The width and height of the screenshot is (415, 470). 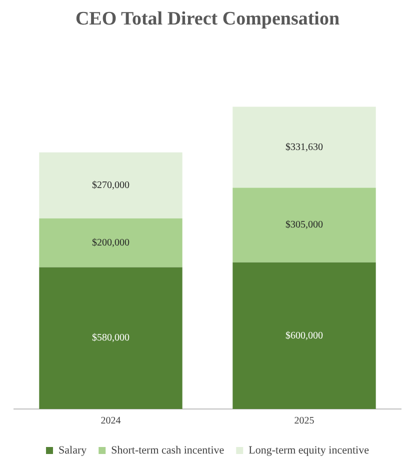 I want to click on data-label: $580,000, so click(x=111, y=338).